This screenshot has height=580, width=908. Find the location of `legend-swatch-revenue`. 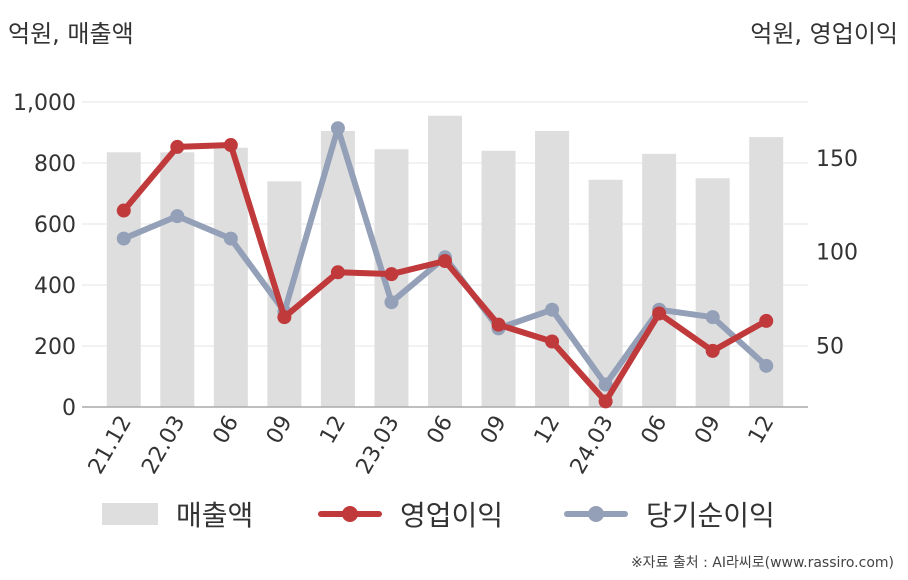

legend-swatch-revenue is located at coordinates (130, 514).